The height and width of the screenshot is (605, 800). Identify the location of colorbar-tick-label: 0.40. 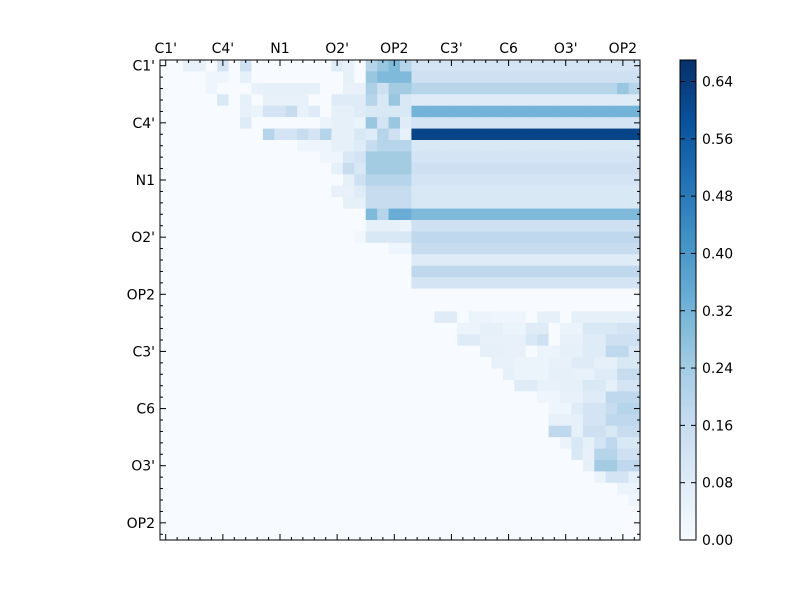
(717, 254).